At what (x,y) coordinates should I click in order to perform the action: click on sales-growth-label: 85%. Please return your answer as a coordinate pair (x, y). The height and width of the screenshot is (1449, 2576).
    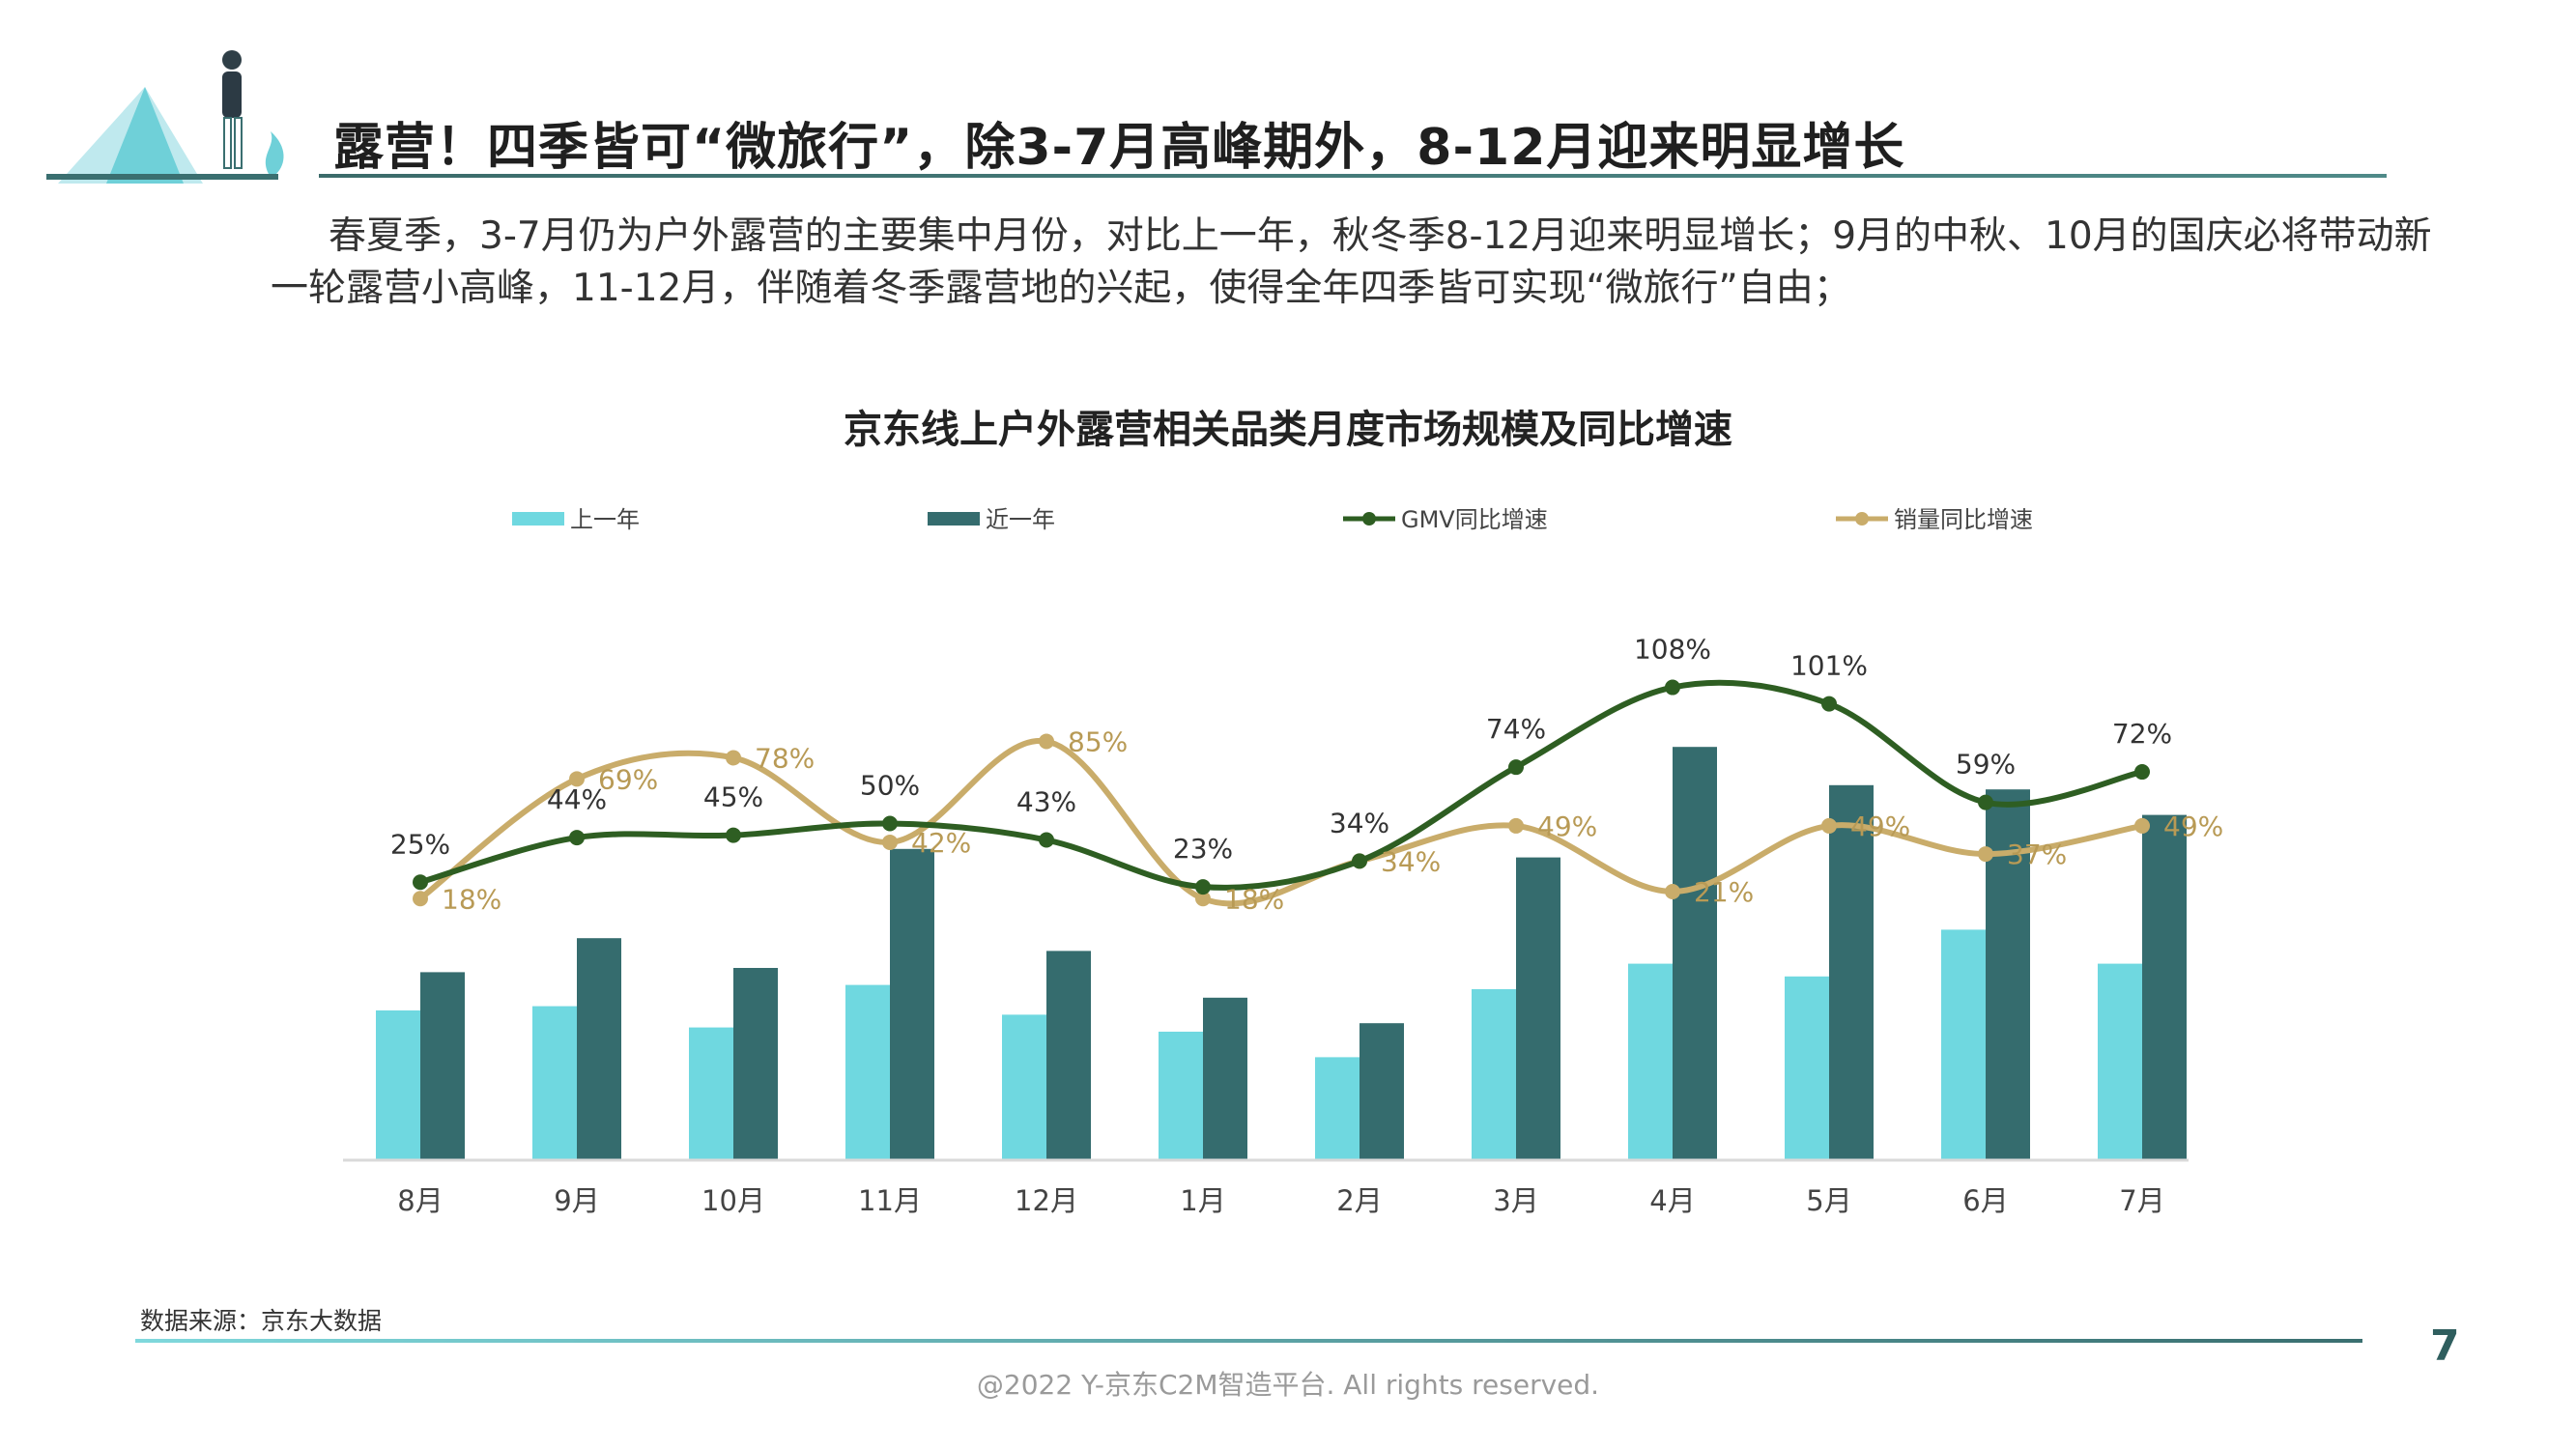
    Looking at the image, I should click on (1098, 741).